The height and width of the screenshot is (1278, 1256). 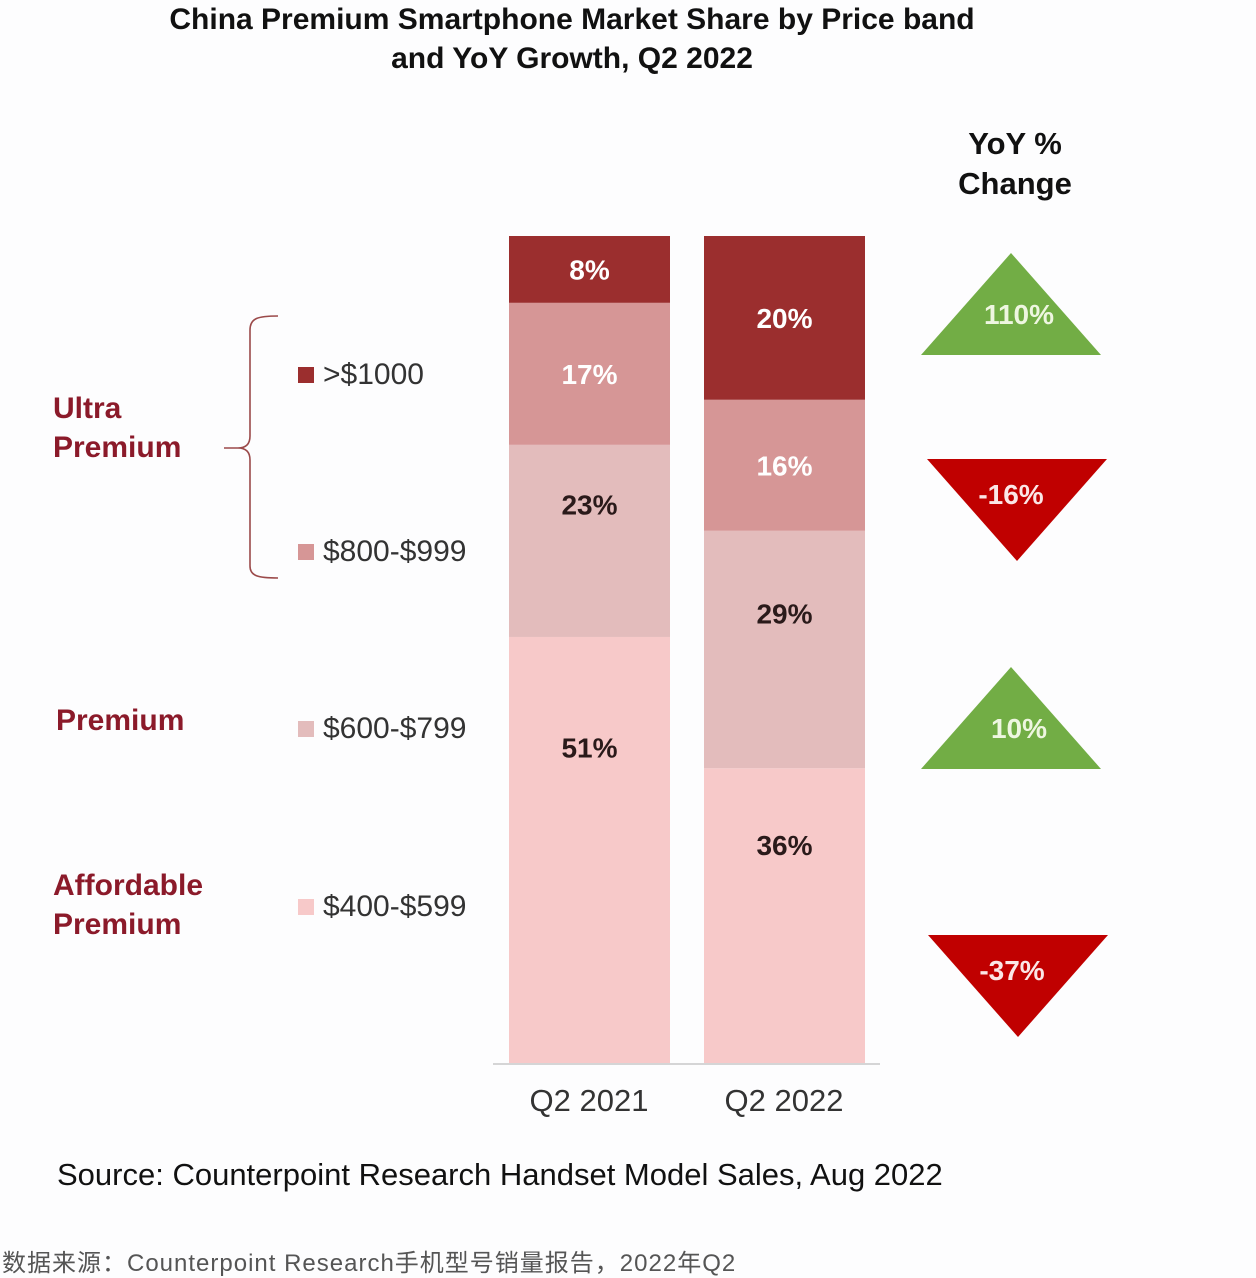 I want to click on legend-item-800-999: $800-$999, so click(x=382, y=552).